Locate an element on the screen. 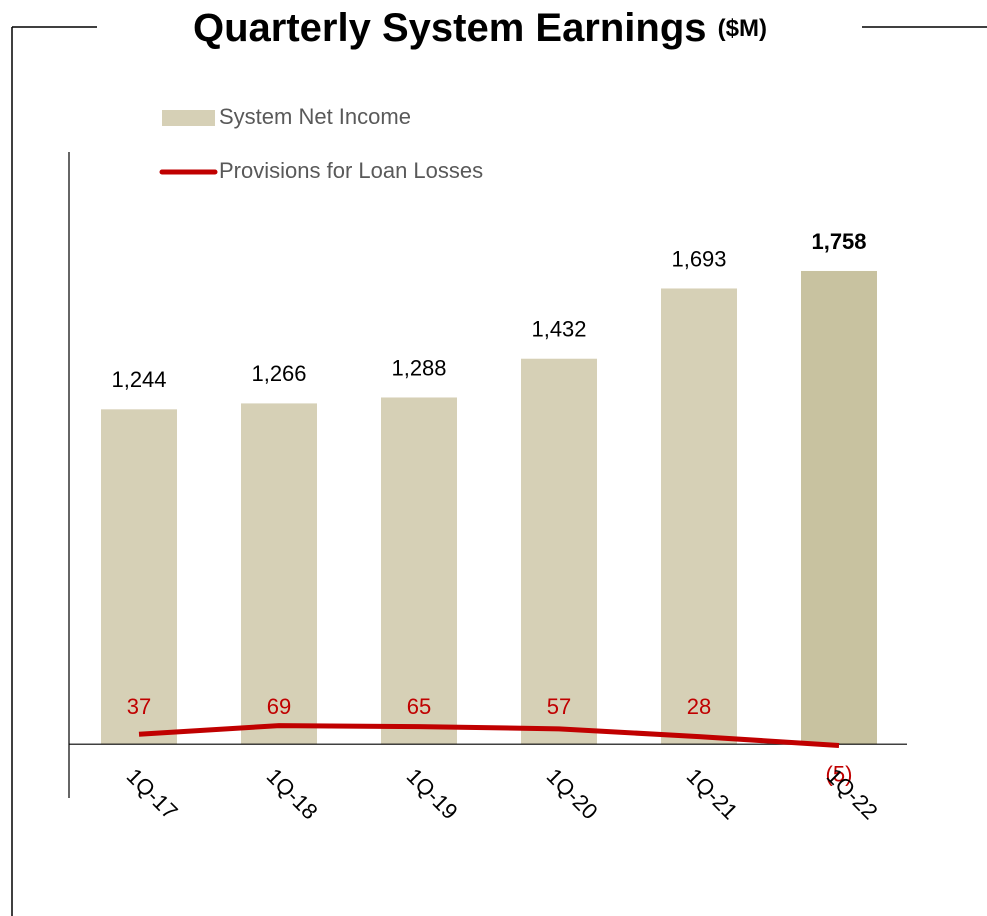 Image resolution: width=987 pixels, height=916 pixels. bar-label: 1,432 is located at coordinates (558, 329).